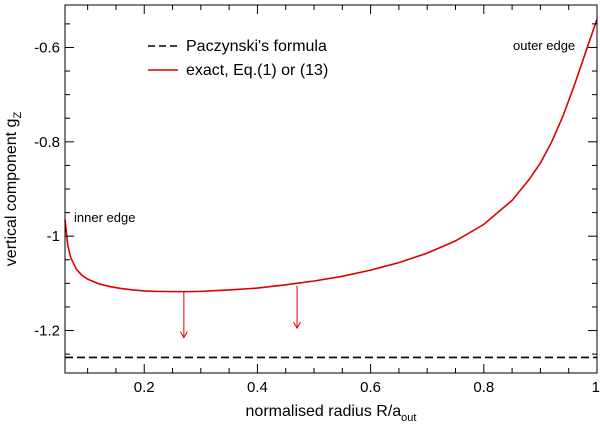 The image size is (600, 424). I want to click on y-tick-label-1: -1, so click(53, 236).